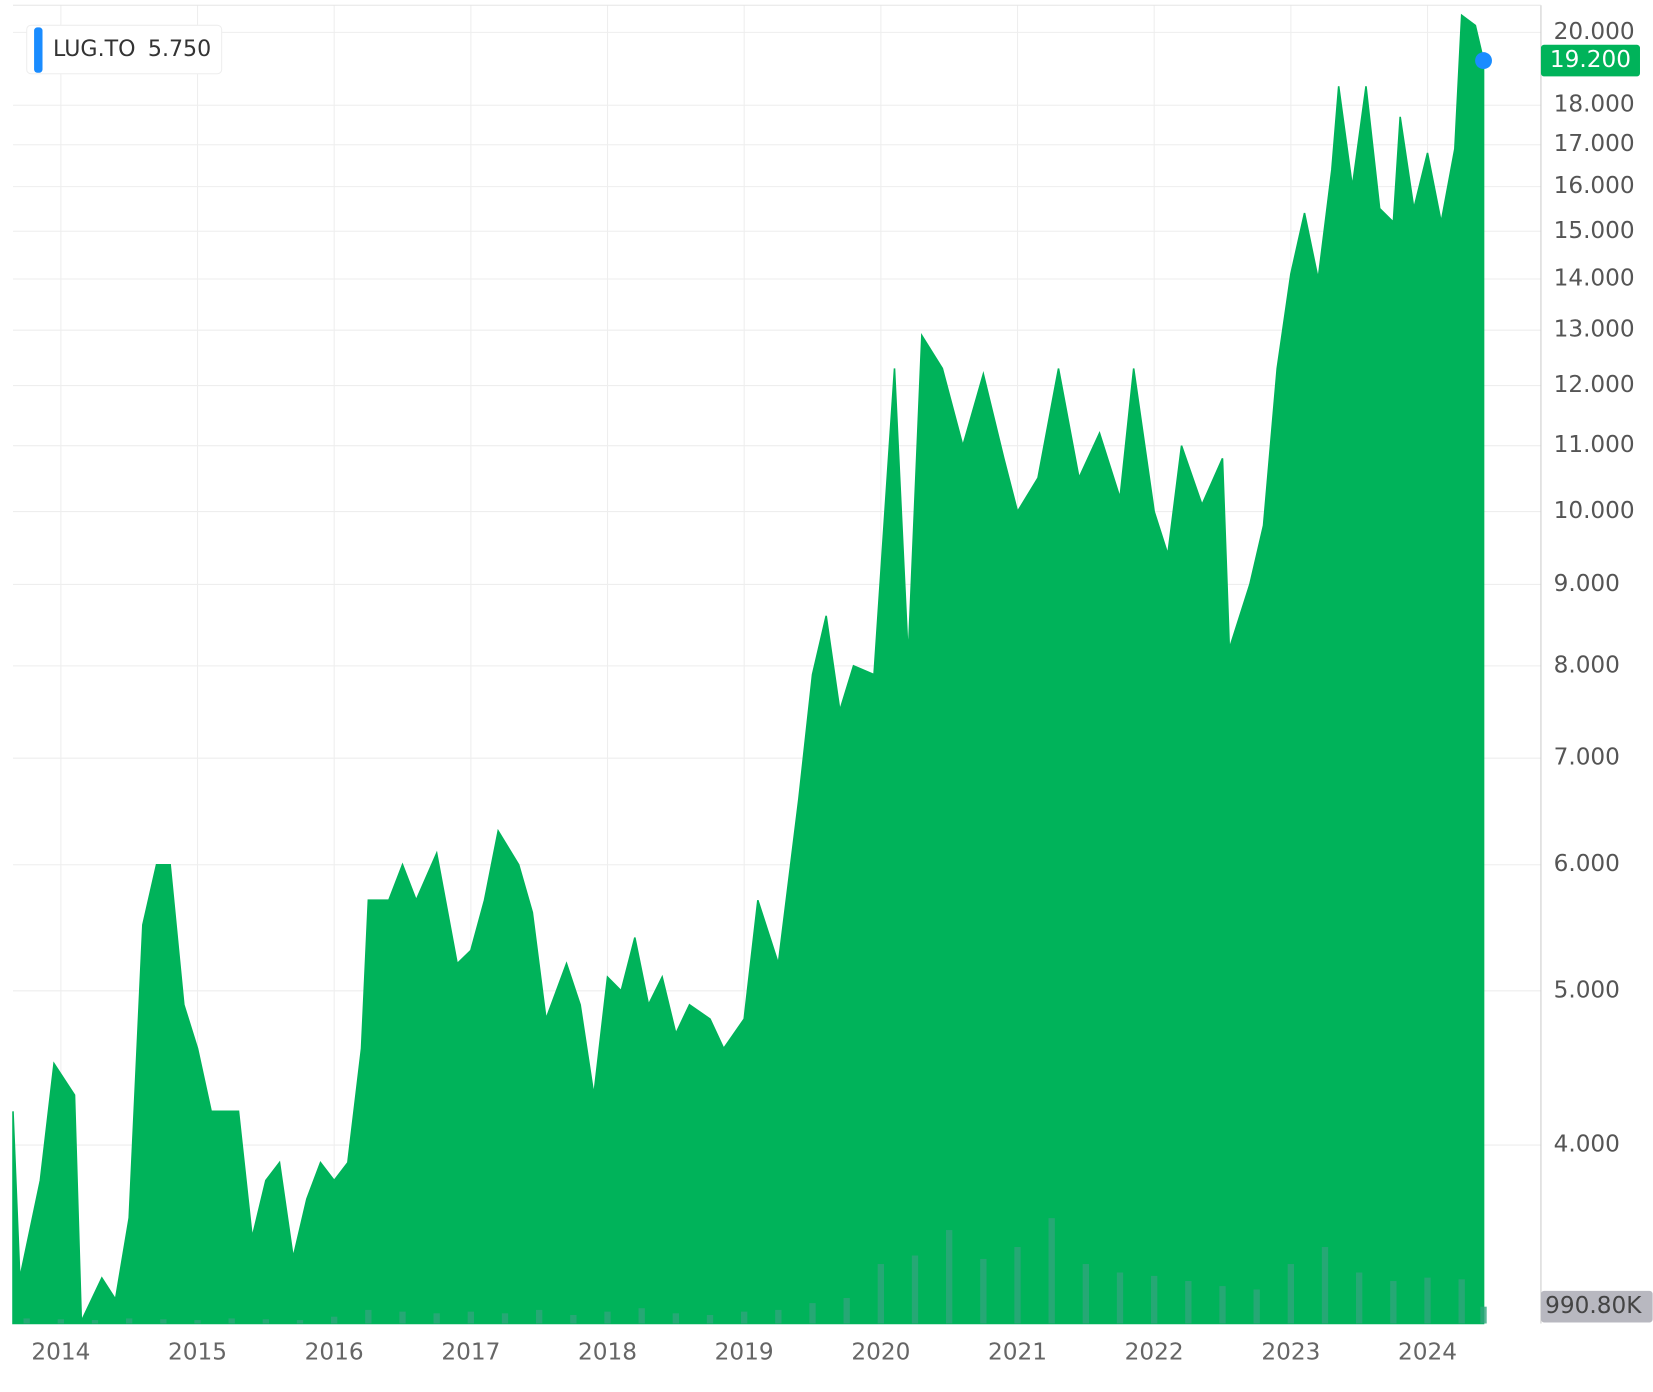  I want to click on x-tick-label: 2017, so click(470, 1352).